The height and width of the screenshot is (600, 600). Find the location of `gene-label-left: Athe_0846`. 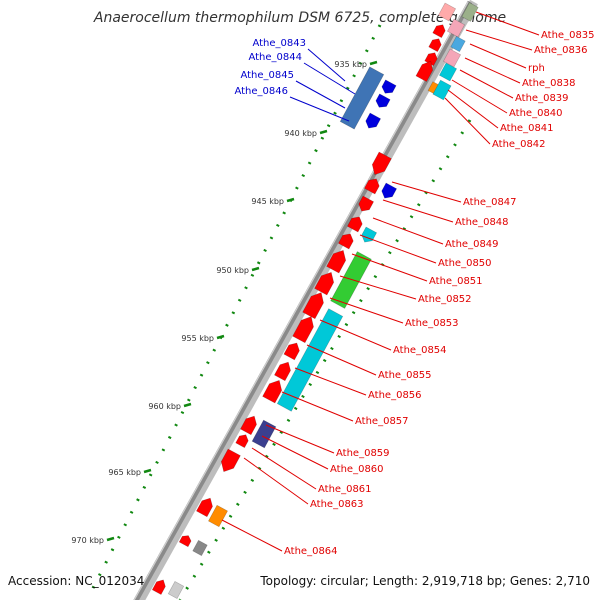

gene-label-left: Athe_0846 is located at coordinates (261, 91).